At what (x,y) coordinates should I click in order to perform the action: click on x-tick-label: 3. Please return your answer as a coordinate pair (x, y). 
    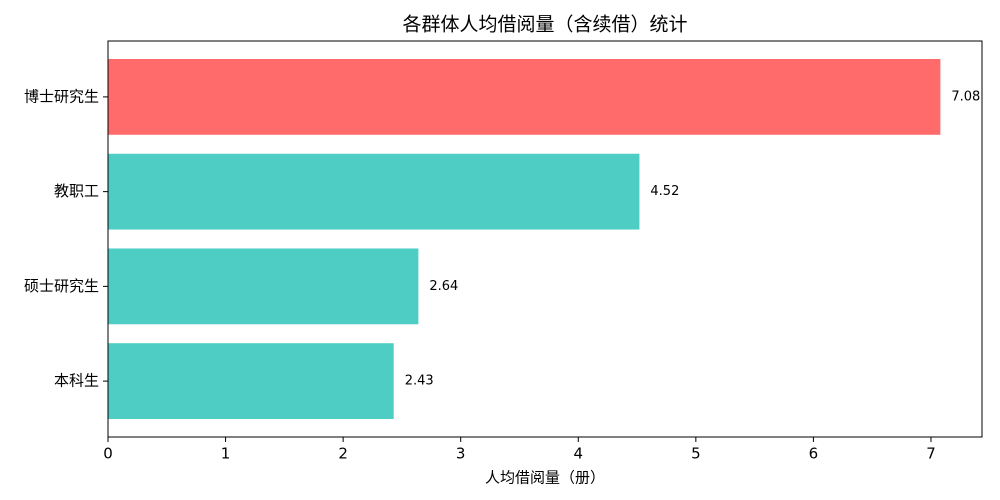
    Looking at the image, I should click on (461, 454).